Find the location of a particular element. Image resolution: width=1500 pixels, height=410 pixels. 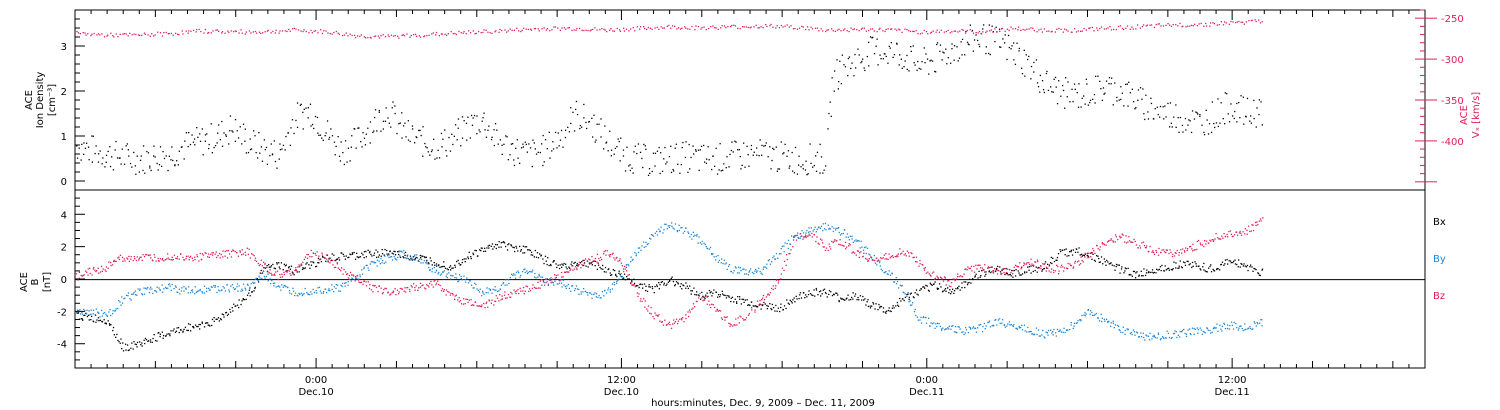

bottom-left-tick-label: 4 is located at coordinates (64, 215).